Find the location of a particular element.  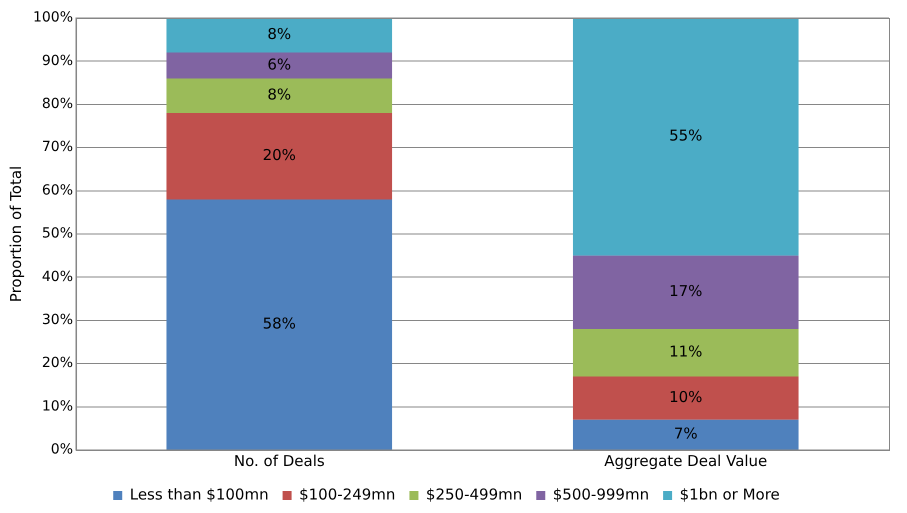

legend-label: $100-249mn is located at coordinates (347, 494).